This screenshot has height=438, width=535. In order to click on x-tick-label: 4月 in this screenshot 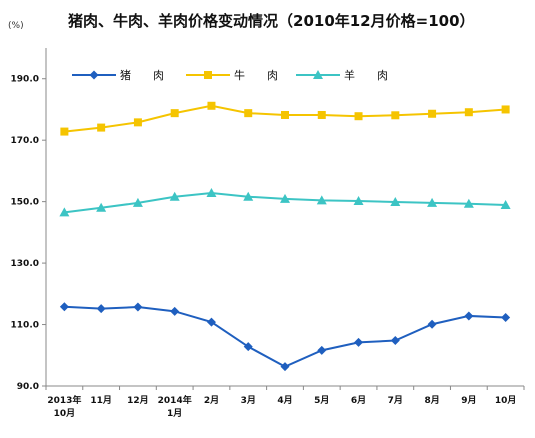, I will do `click(284, 400)`.